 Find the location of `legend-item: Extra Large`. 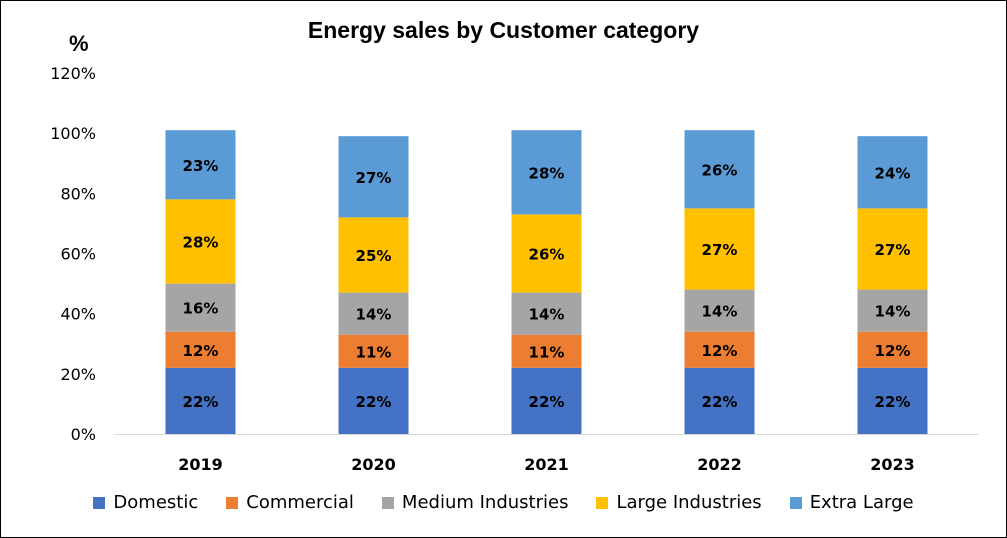

legend-item: Extra Large is located at coordinates (851, 502).